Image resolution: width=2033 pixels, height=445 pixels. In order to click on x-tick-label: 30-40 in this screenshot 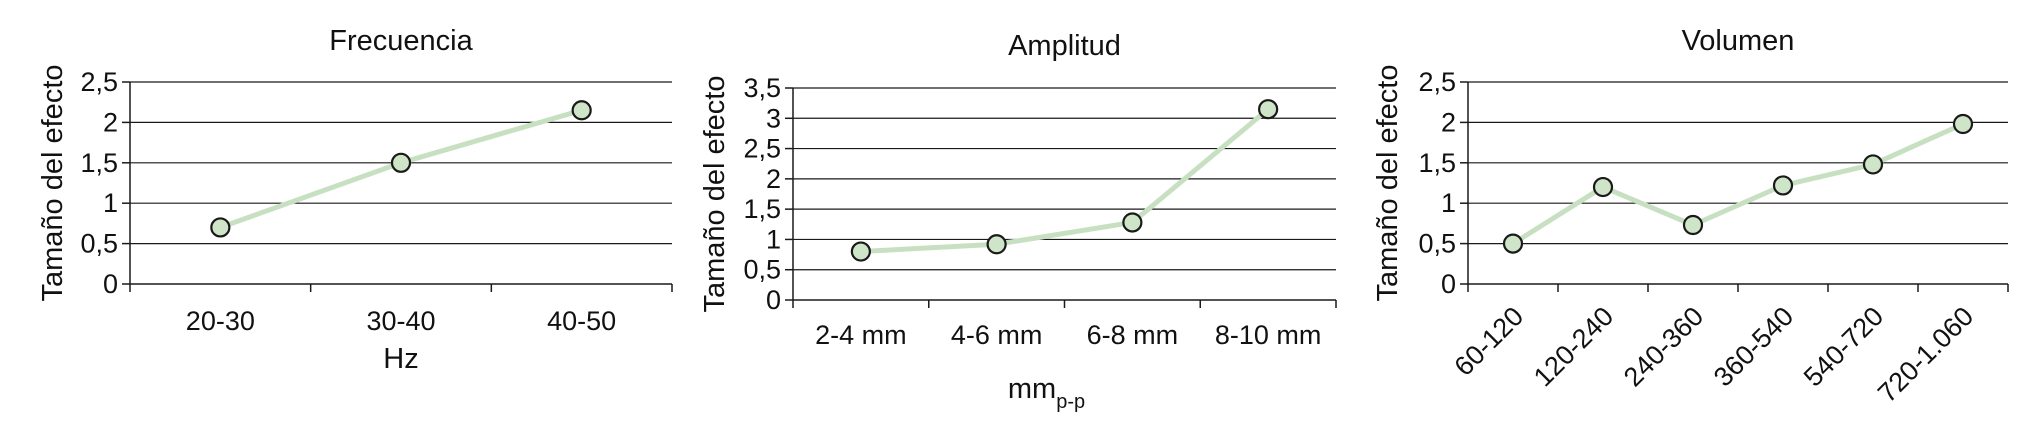, I will do `click(400, 321)`.